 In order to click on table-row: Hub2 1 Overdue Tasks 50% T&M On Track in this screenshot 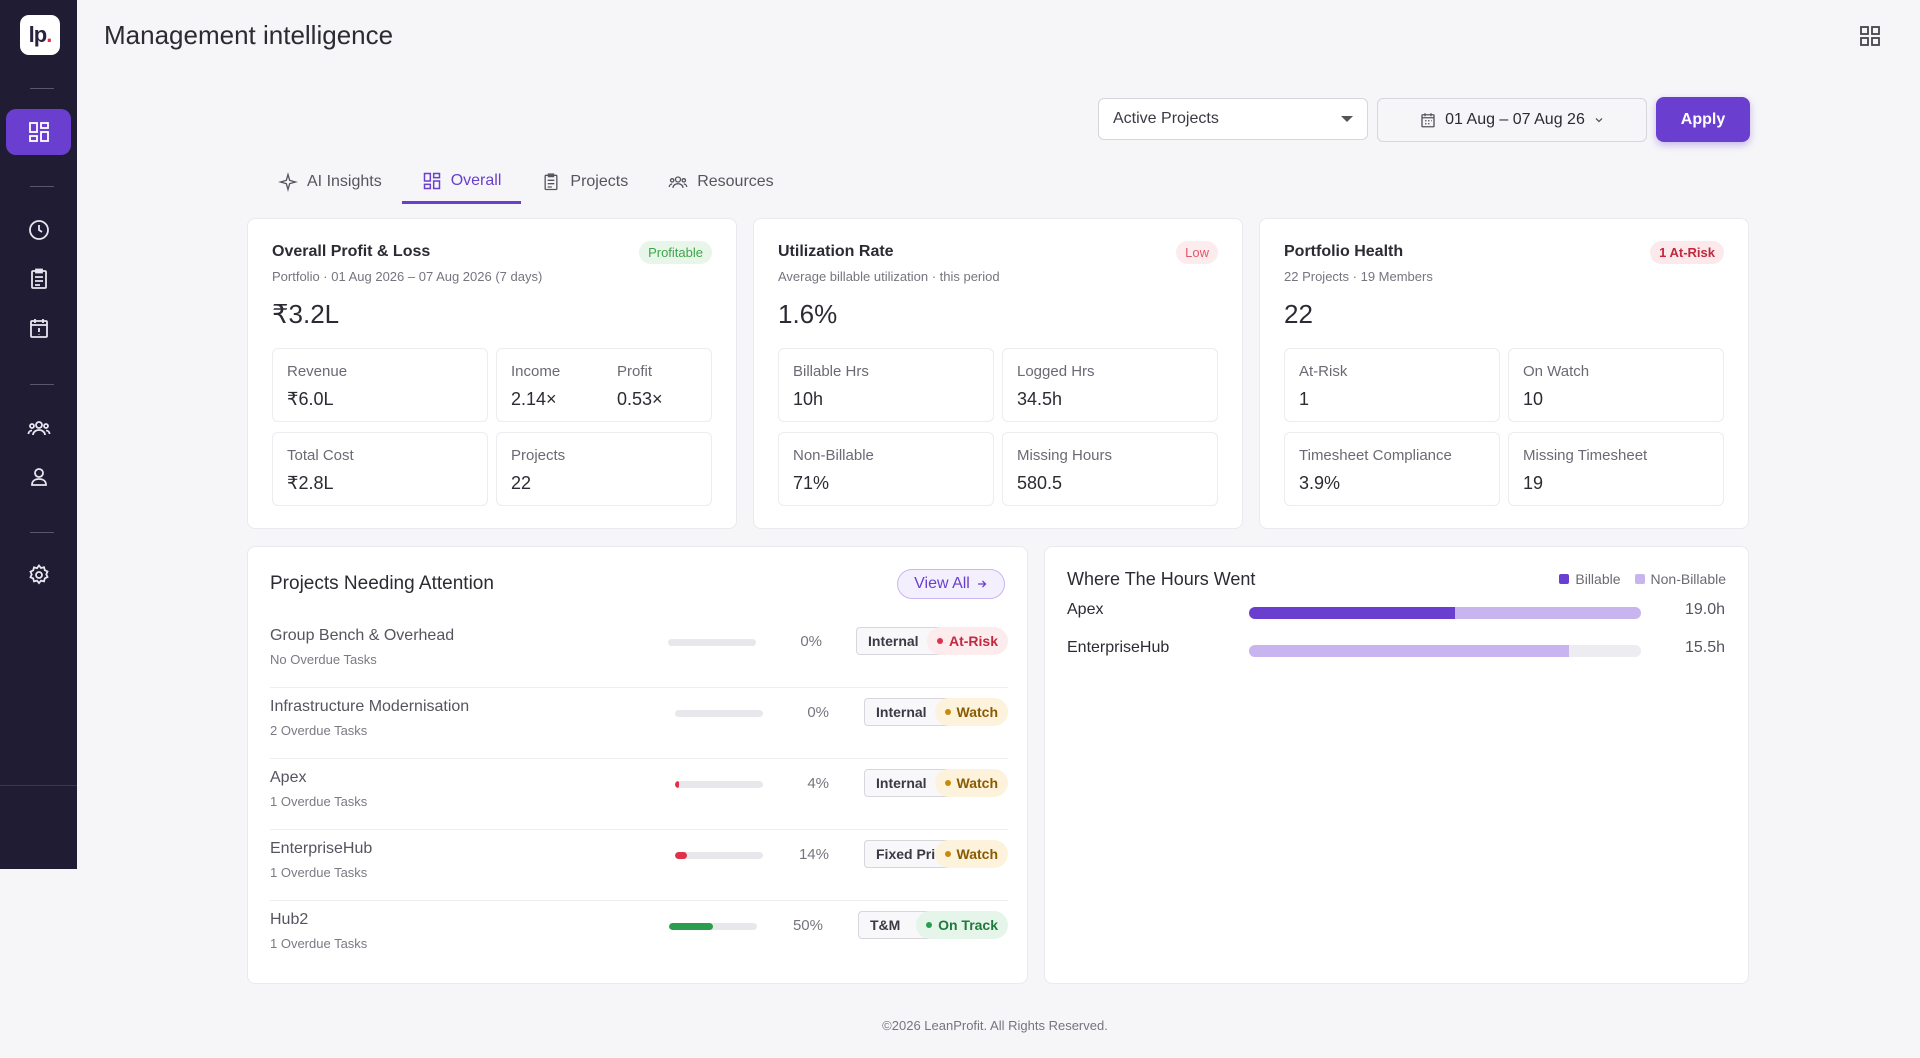, I will do `click(639, 936)`.